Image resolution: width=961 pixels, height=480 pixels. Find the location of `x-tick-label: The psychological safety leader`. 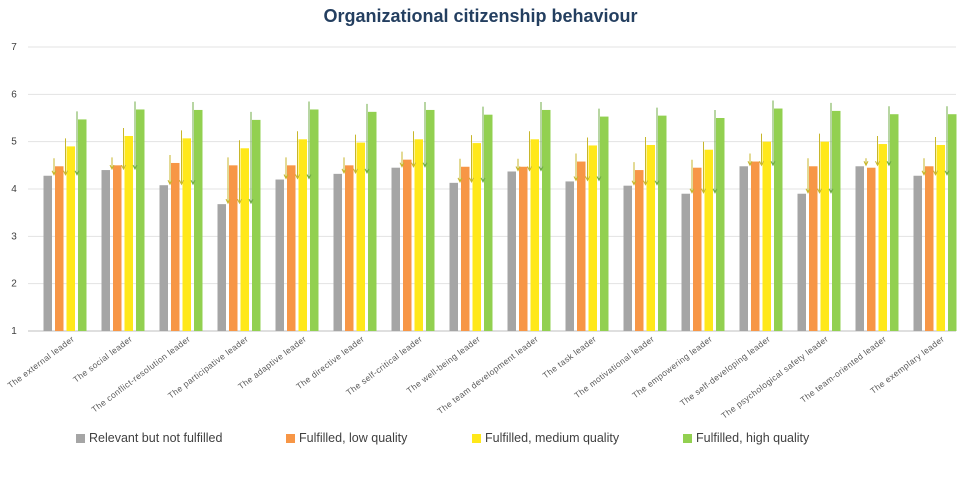

x-tick-label: The psychological safety leader is located at coordinates (774, 377).